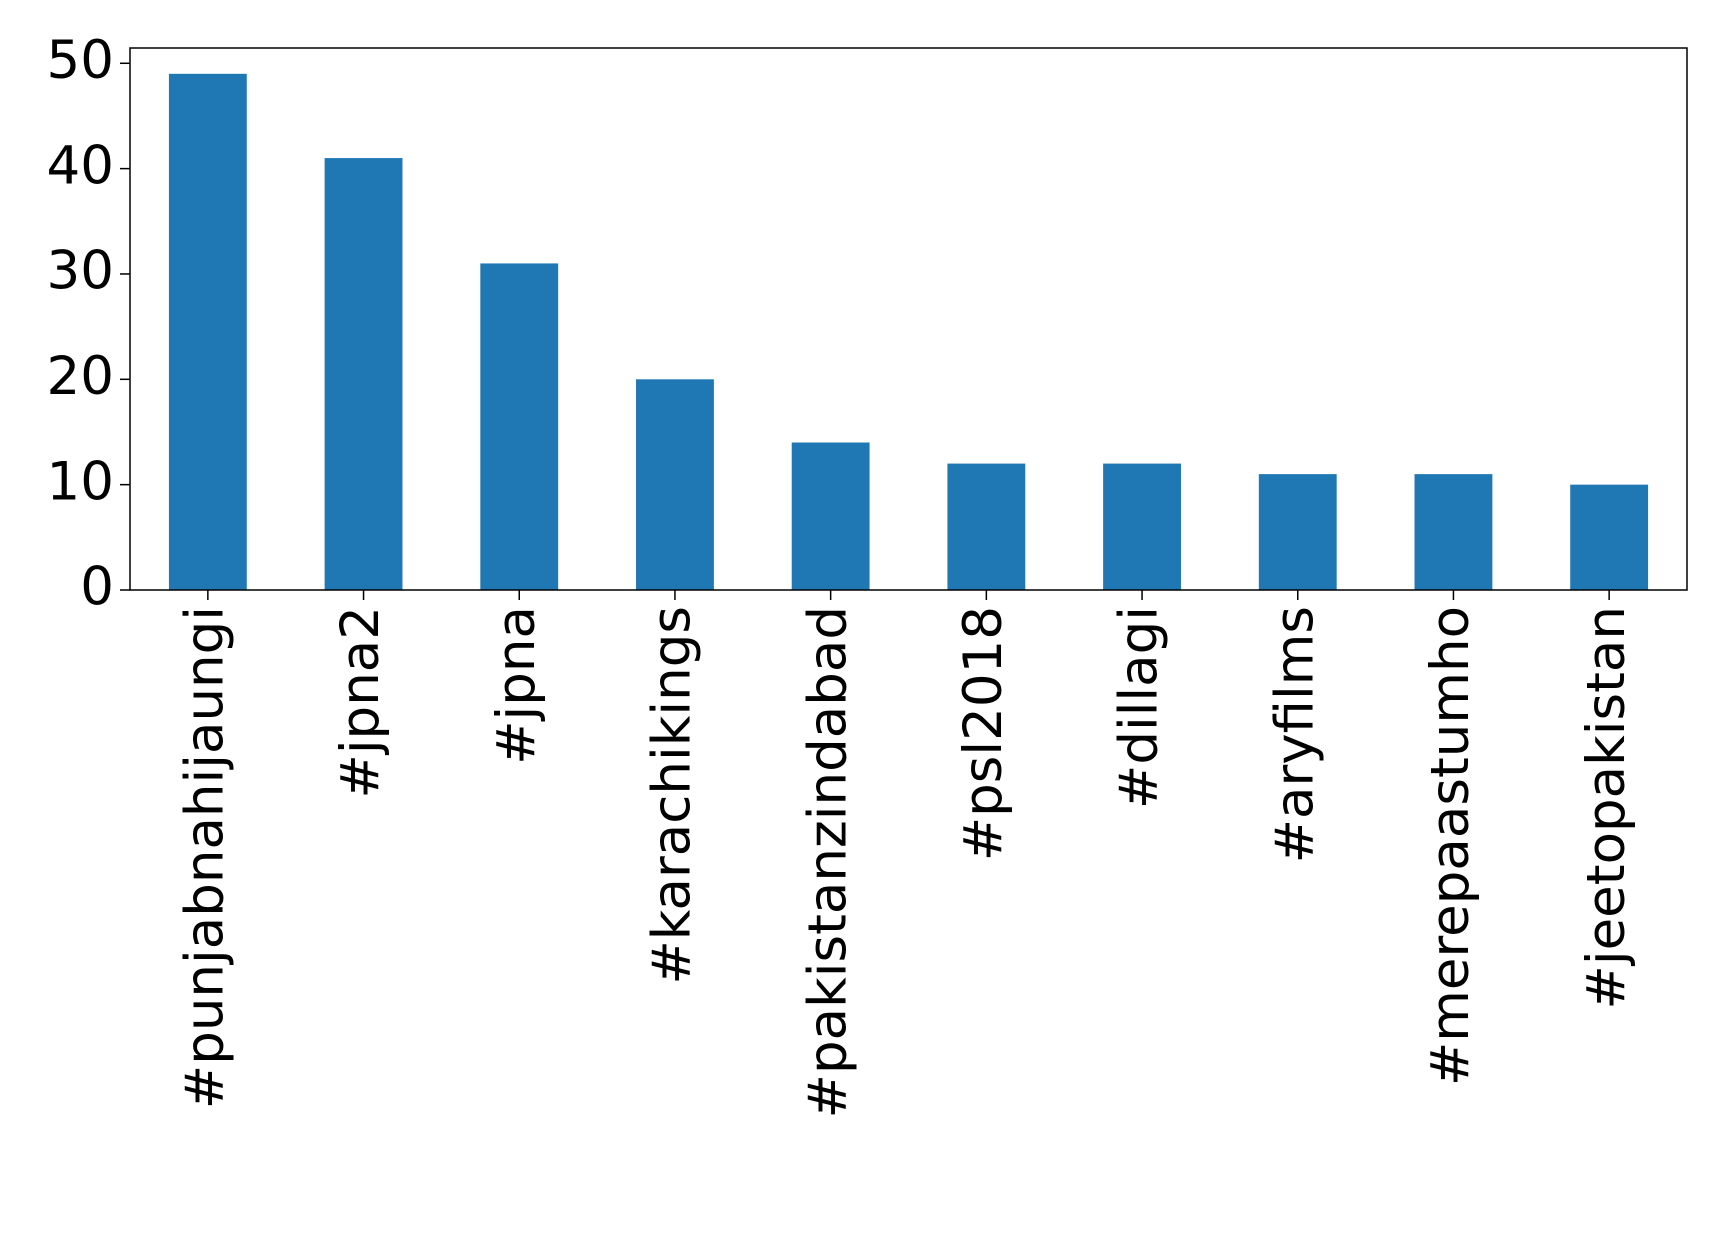  Describe the element at coordinates (204, 857) in the screenshot. I see `x-tick-label: #punjabnahijaungi` at that location.